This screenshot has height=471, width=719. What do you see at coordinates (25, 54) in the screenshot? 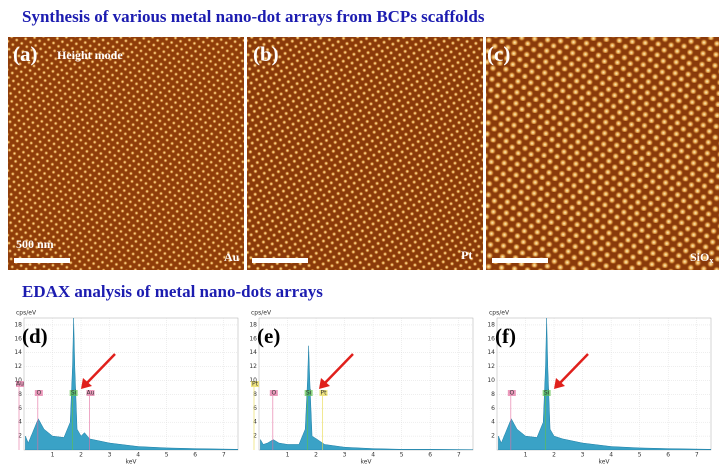
I see `panel-label: (a)` at bounding box center [25, 54].